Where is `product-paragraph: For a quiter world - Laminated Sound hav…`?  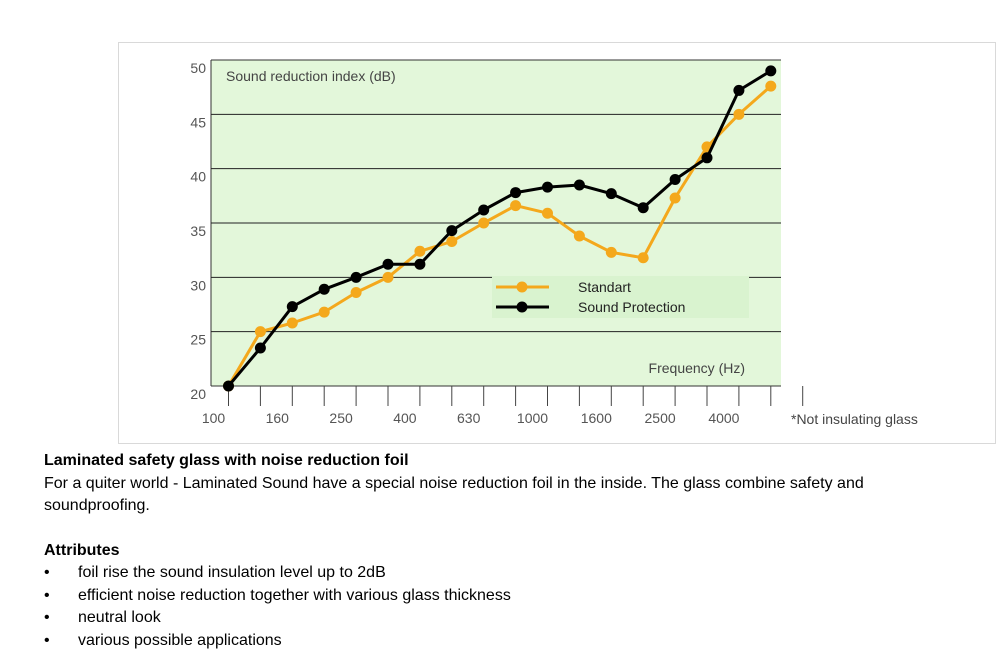 product-paragraph: For a quiter world - Laminated Sound hav… is located at coordinates (454, 494).